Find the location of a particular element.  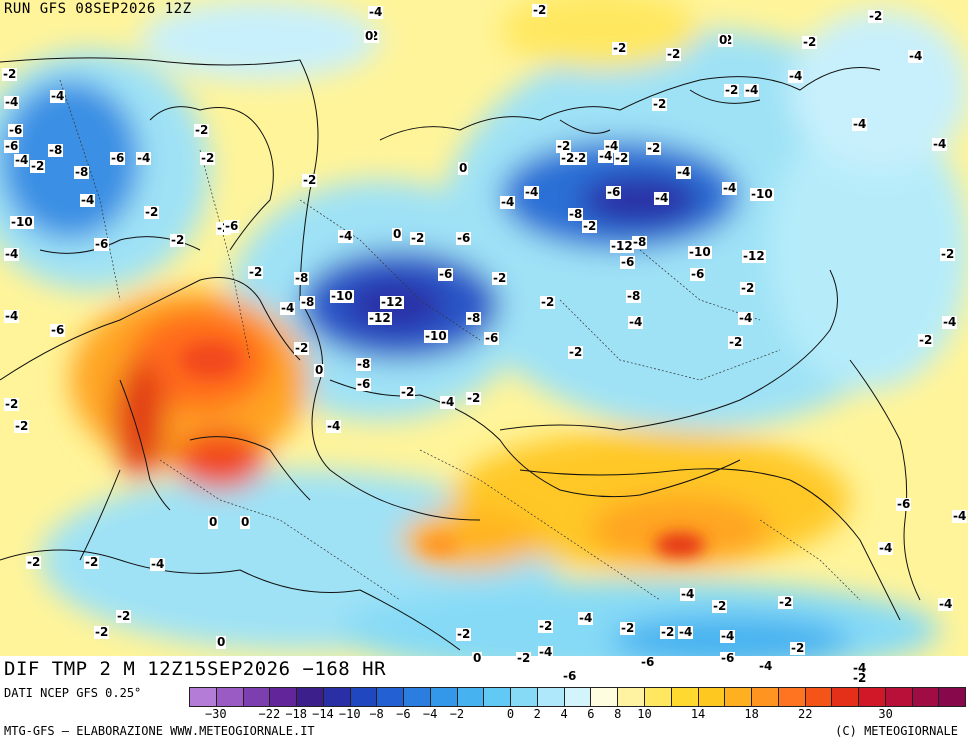

legend-tick-label: 30 is located at coordinates (885, 714).